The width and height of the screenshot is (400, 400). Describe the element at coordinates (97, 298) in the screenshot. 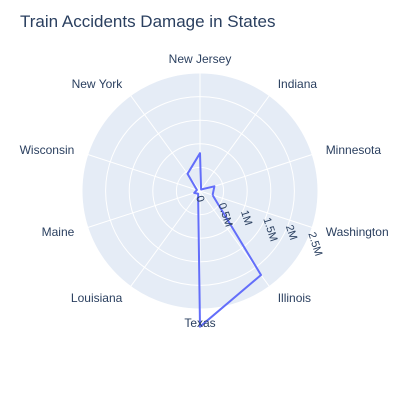

I see `category-label: Louisiana` at that location.